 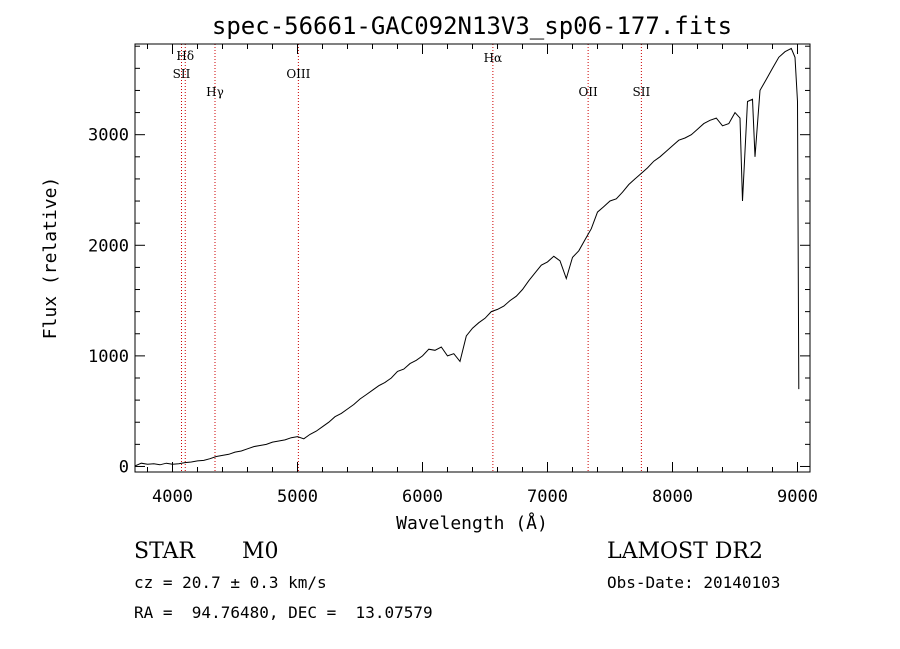 What do you see at coordinates (230, 582) in the screenshot?
I see `redshift-text: cz = 20.7 ± 0.3 km/s` at bounding box center [230, 582].